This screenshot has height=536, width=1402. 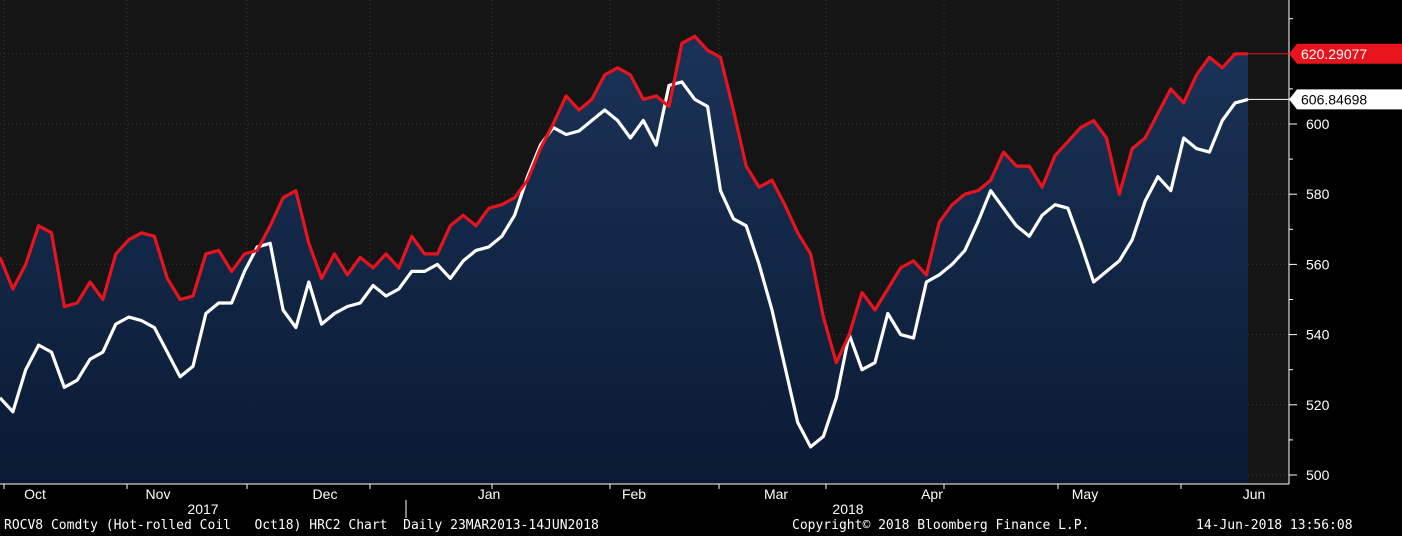 I want to click on x-month-label: Apr, so click(x=932, y=494).